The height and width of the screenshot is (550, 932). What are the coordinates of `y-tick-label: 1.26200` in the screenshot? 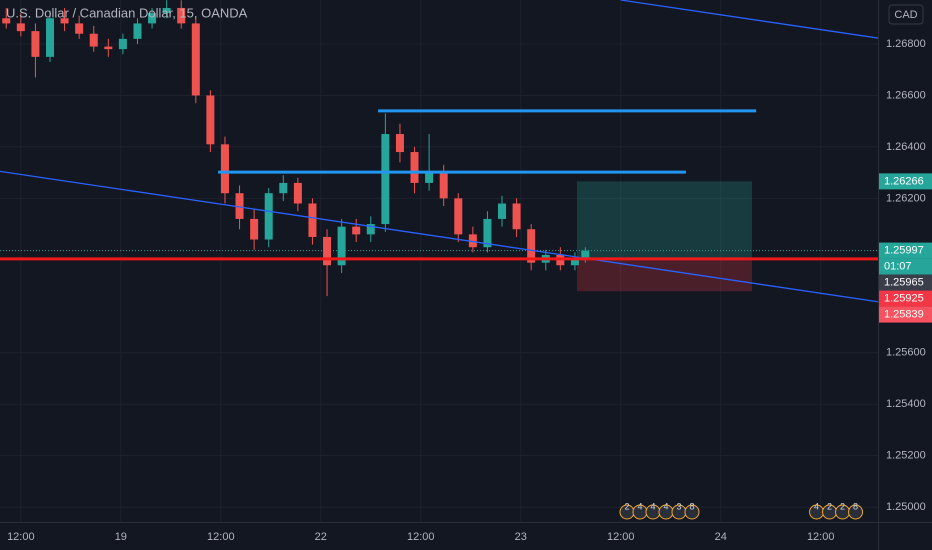 It's located at (906, 198).